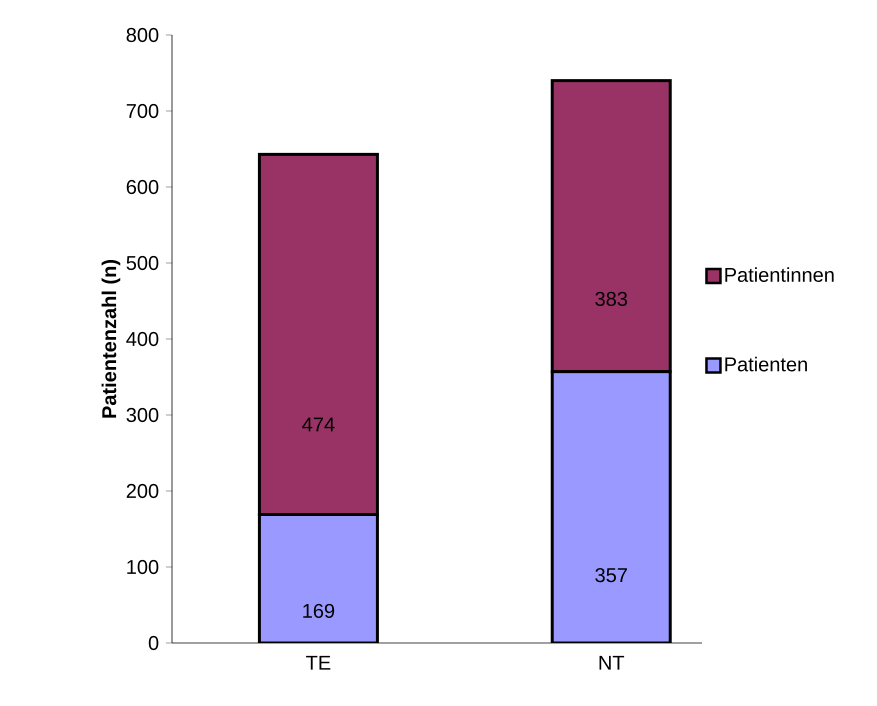  Describe the element at coordinates (111, 339) in the screenshot. I see `y-axis-title: Patientenzahl (n)` at that location.